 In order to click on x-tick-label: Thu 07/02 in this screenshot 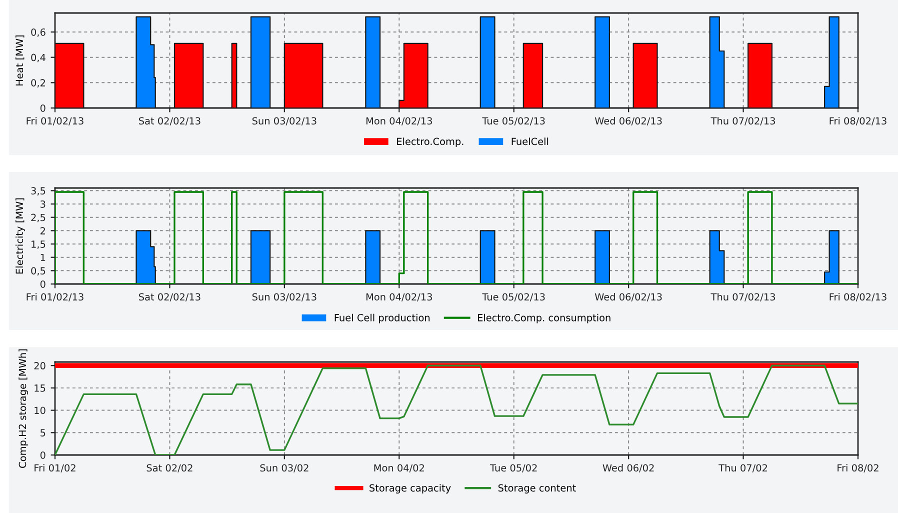, I will do `click(742, 468)`.